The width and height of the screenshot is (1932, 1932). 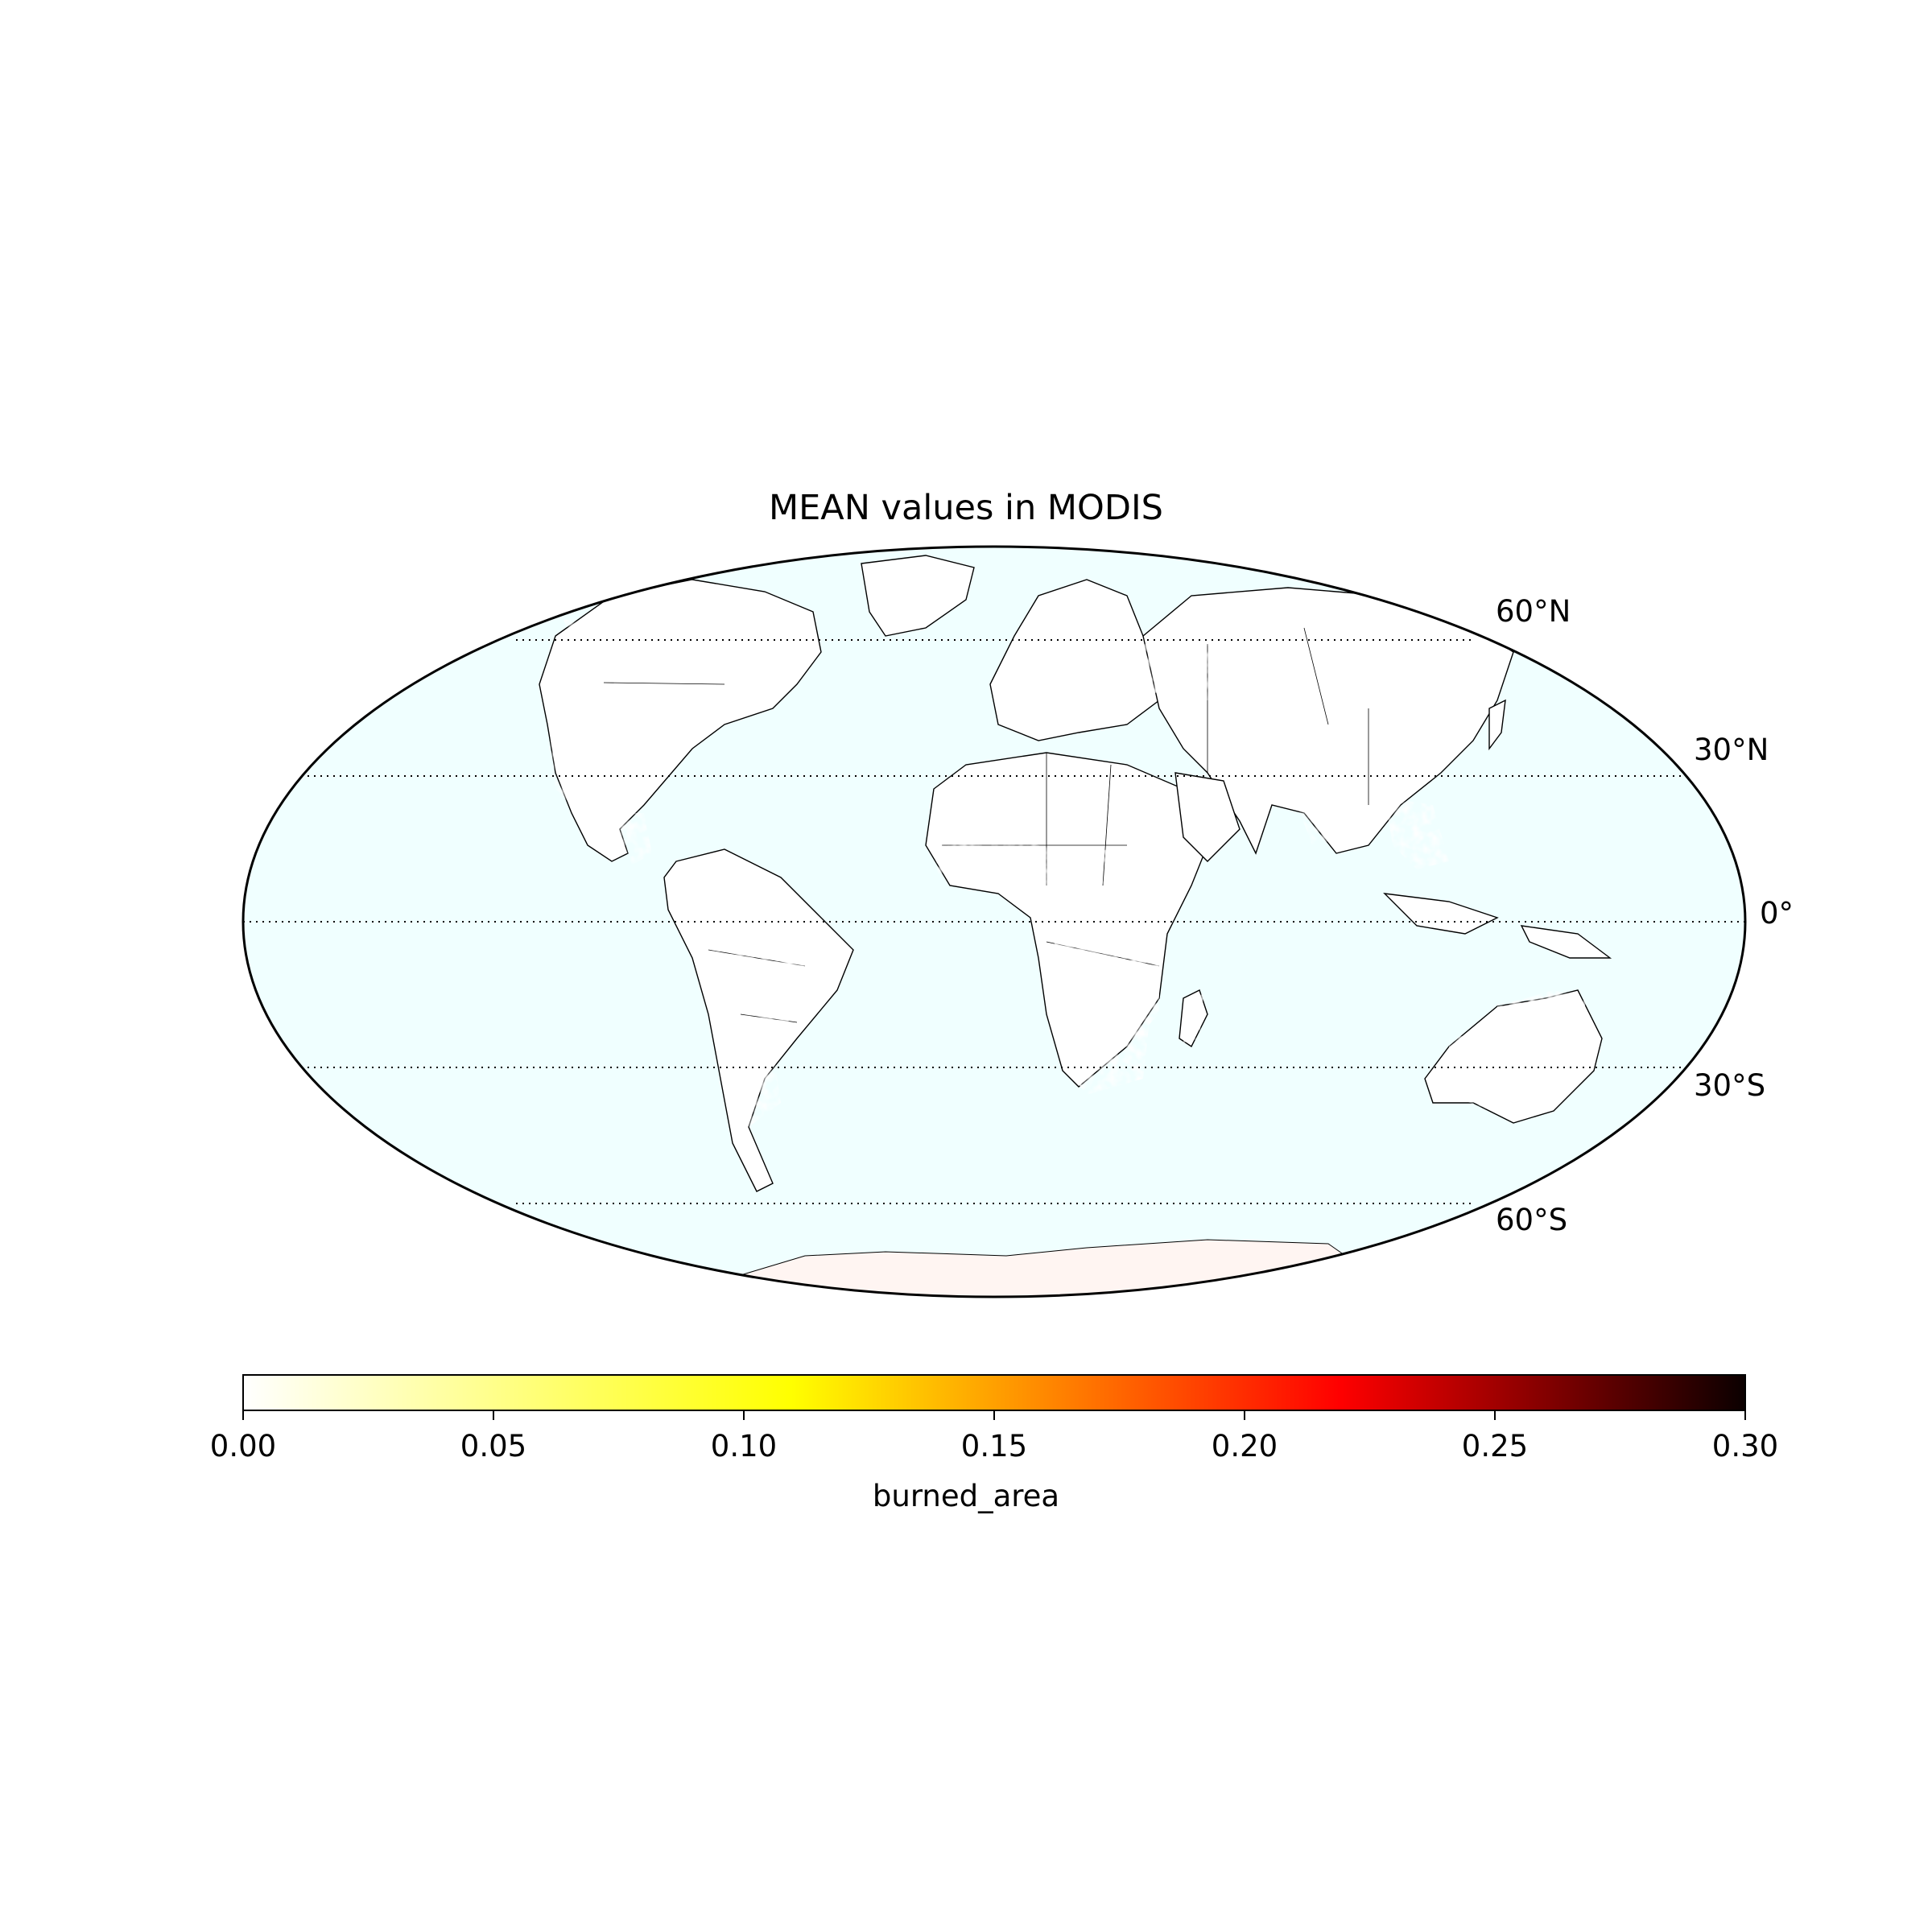 What do you see at coordinates (1316, 813) in the screenshot?
I see `burn-india` at bounding box center [1316, 813].